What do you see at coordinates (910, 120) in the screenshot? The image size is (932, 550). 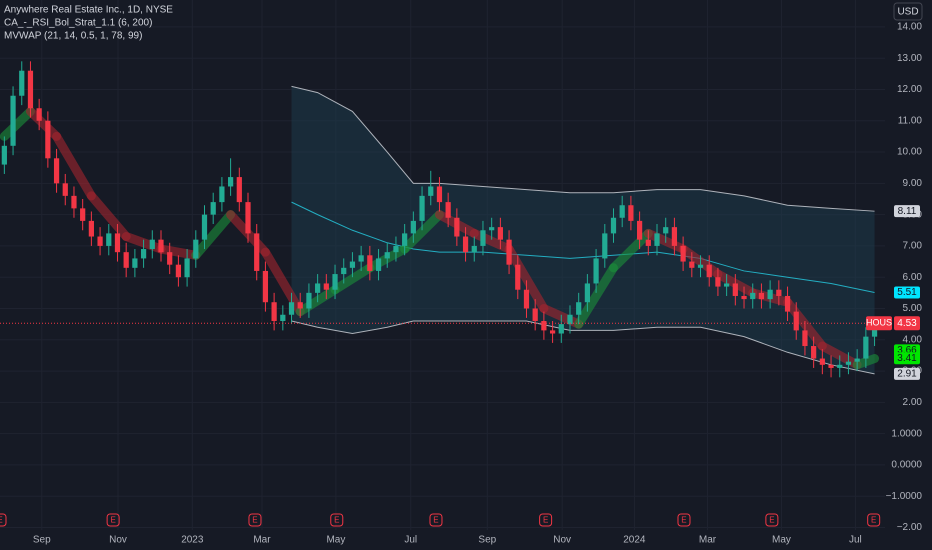 I see `y-tick-label: 11.00` at bounding box center [910, 120].